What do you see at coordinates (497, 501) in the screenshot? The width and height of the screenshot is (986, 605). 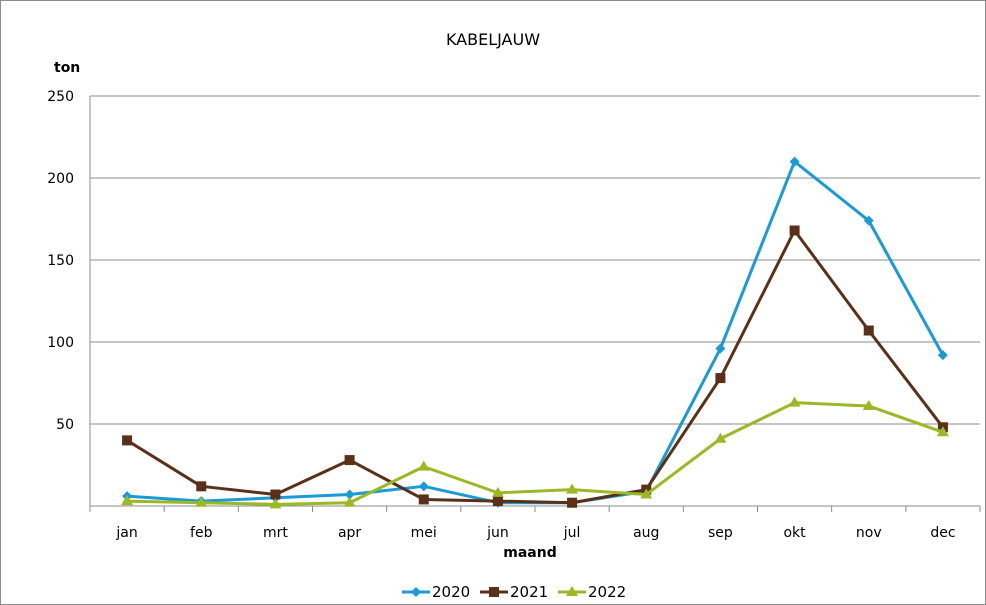 I see `data-point-2021-jun` at bounding box center [497, 501].